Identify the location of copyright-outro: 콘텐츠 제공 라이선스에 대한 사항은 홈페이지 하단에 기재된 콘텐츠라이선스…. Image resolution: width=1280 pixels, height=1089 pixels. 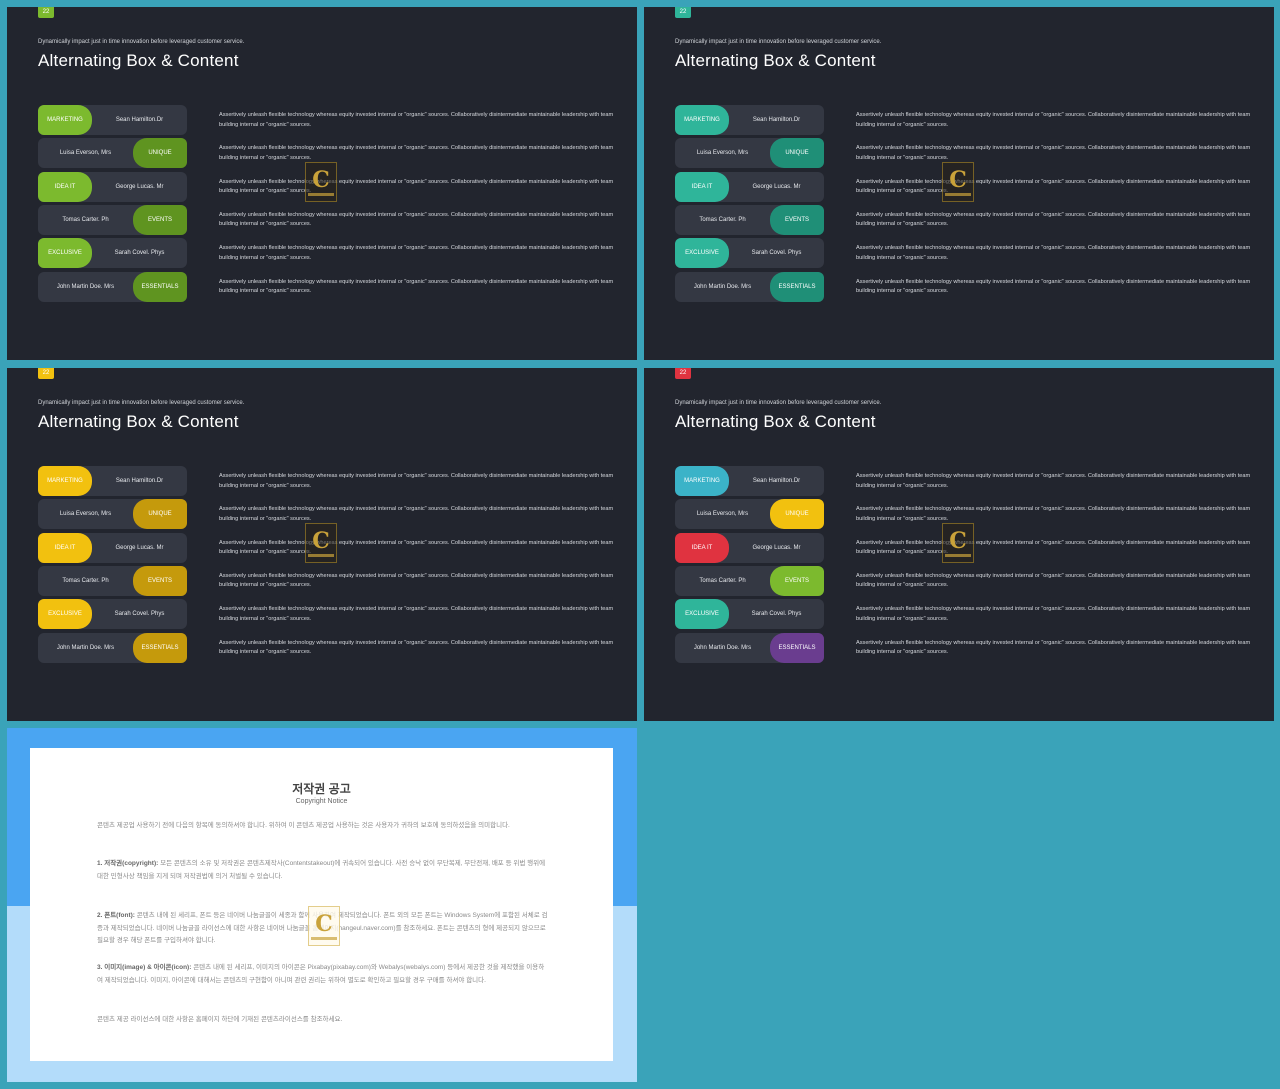
(220, 1019).